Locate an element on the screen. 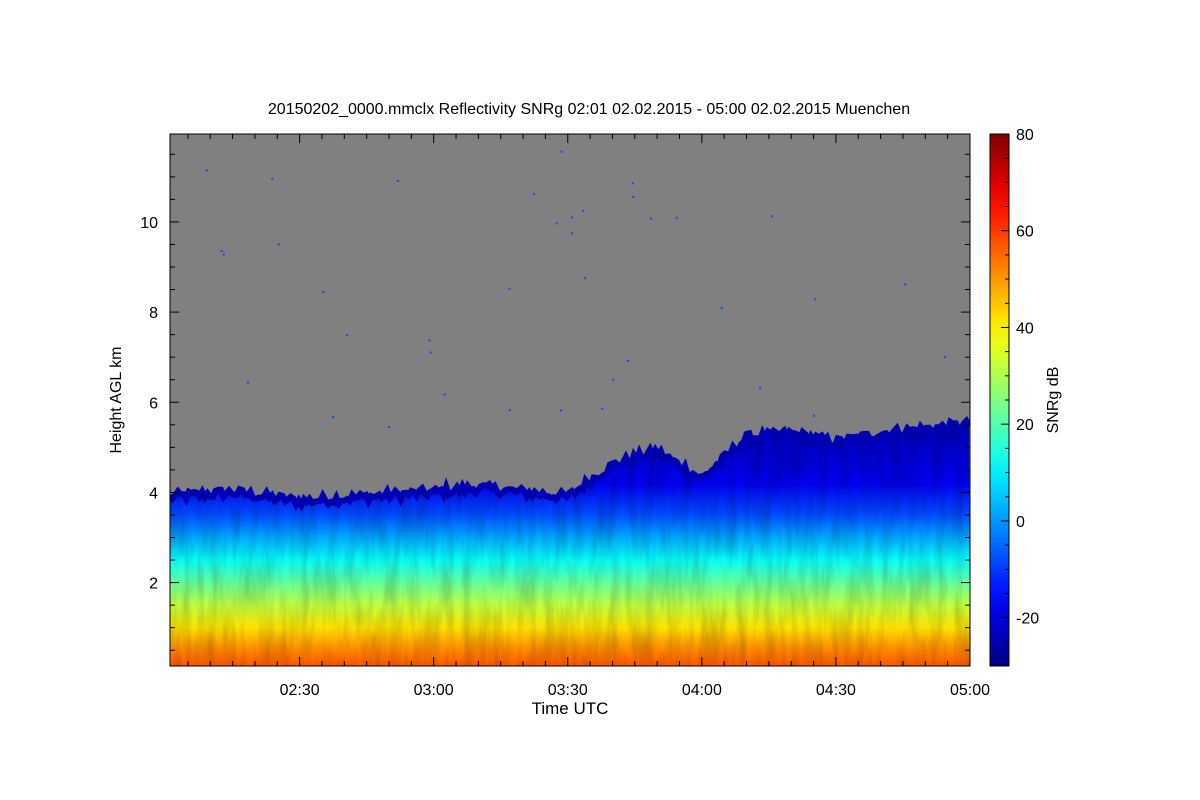 This screenshot has height=800, width=1200. x-tick-label: 04:00 is located at coordinates (702, 690).